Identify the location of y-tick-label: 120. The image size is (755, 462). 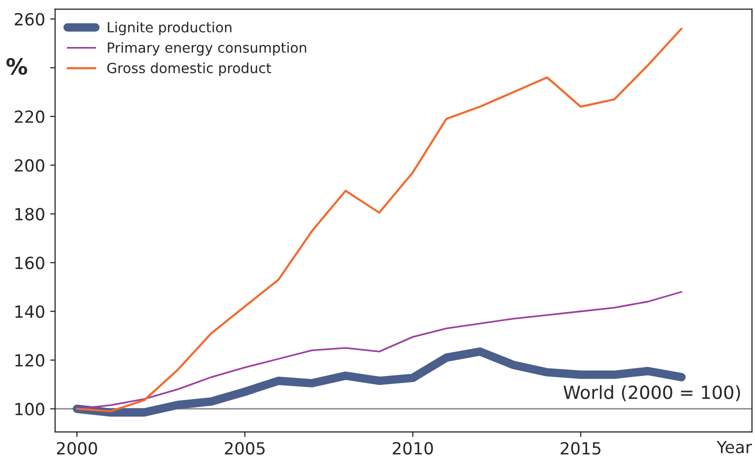
(29, 360).